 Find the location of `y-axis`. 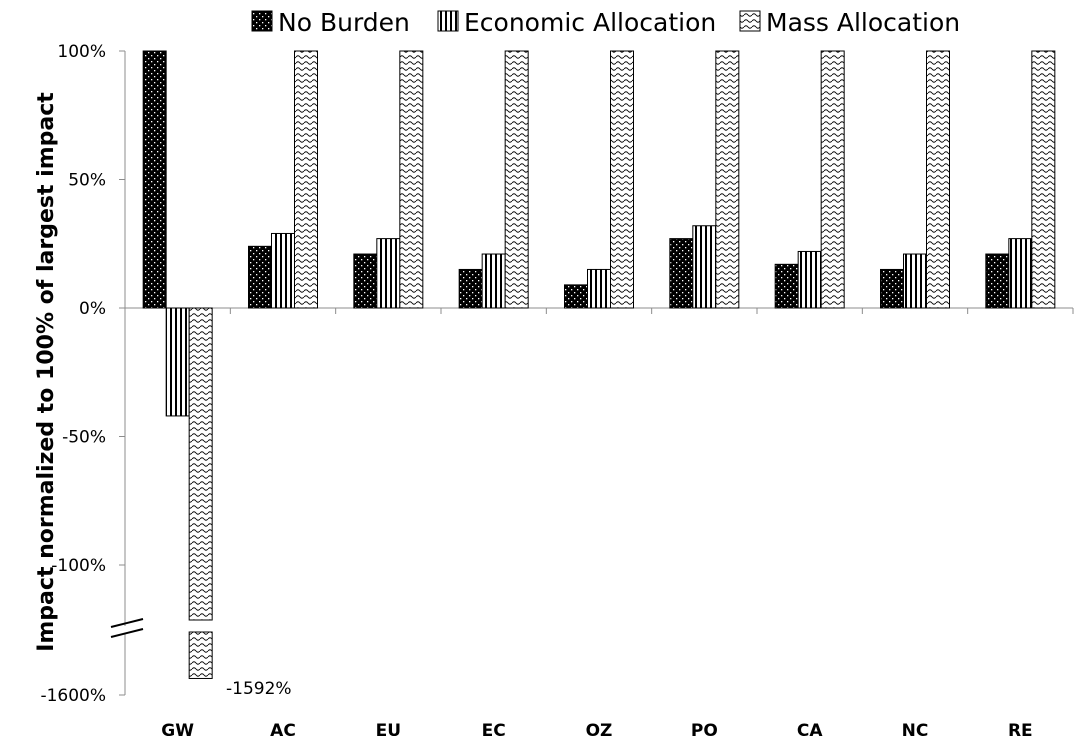

y-axis is located at coordinates (127, 373).